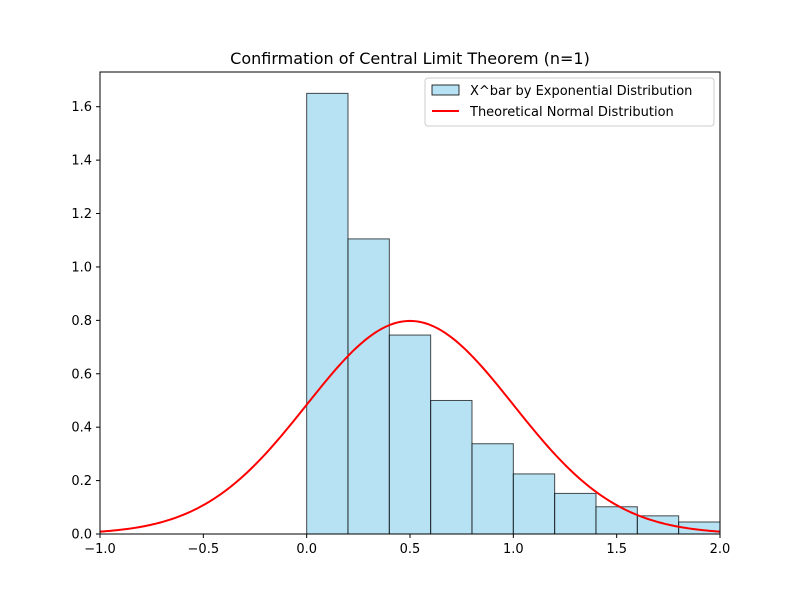 This screenshot has height=600, width=800. What do you see at coordinates (81, 321) in the screenshot?
I see `y-tick-label: 0.8` at bounding box center [81, 321].